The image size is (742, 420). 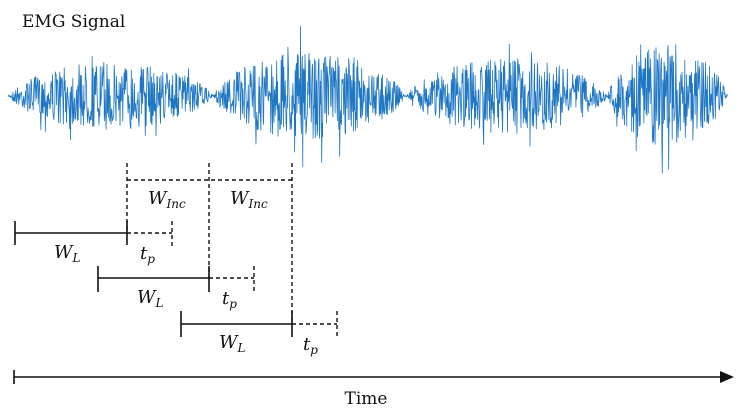 What do you see at coordinates (73, 22) in the screenshot?
I see `signal-title: EMG Signal` at bounding box center [73, 22].